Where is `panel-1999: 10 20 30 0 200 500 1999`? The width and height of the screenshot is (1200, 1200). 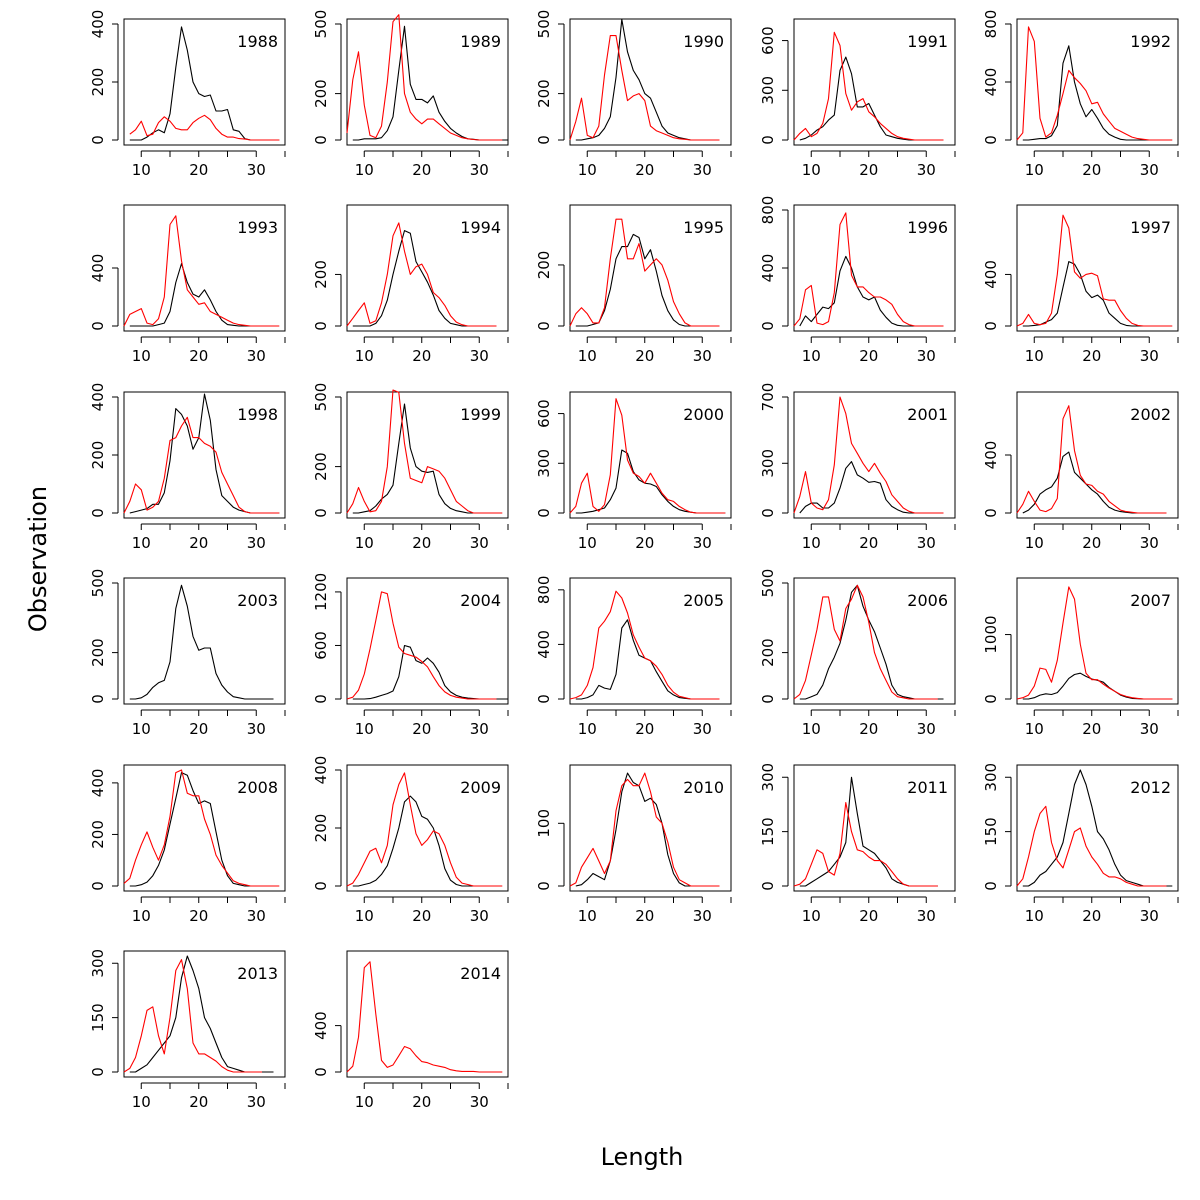
panel-1999: 10 20 30 0 200 500 1999 is located at coordinates (410, 467).